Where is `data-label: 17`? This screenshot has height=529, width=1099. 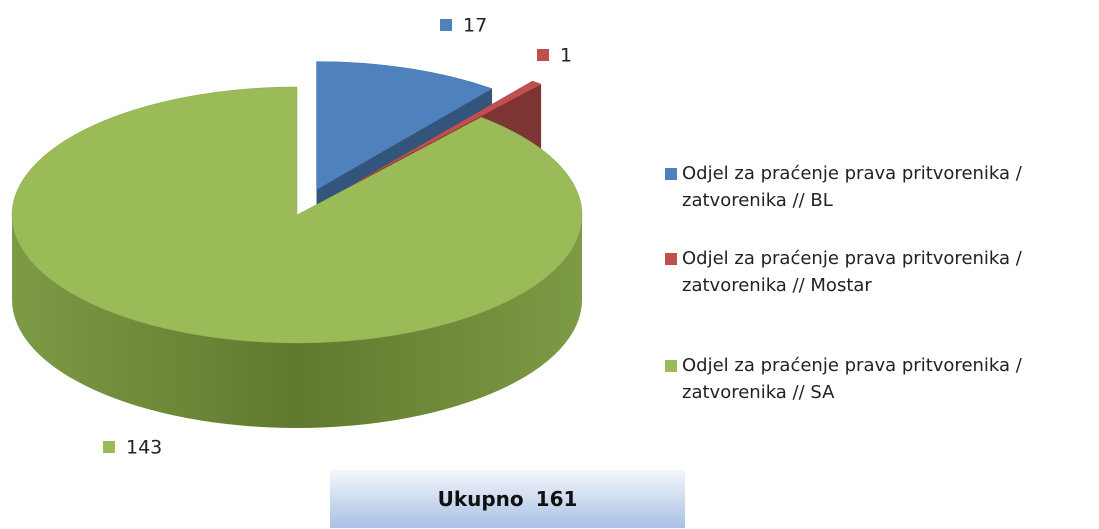
data-label: 17 is located at coordinates (475, 26).